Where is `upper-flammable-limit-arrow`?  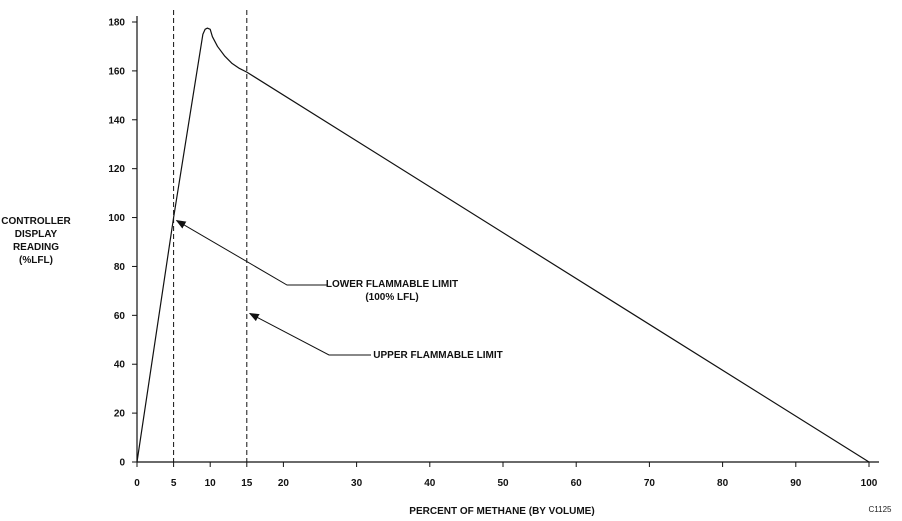
upper-flammable-limit-arrow is located at coordinates (309, 334).